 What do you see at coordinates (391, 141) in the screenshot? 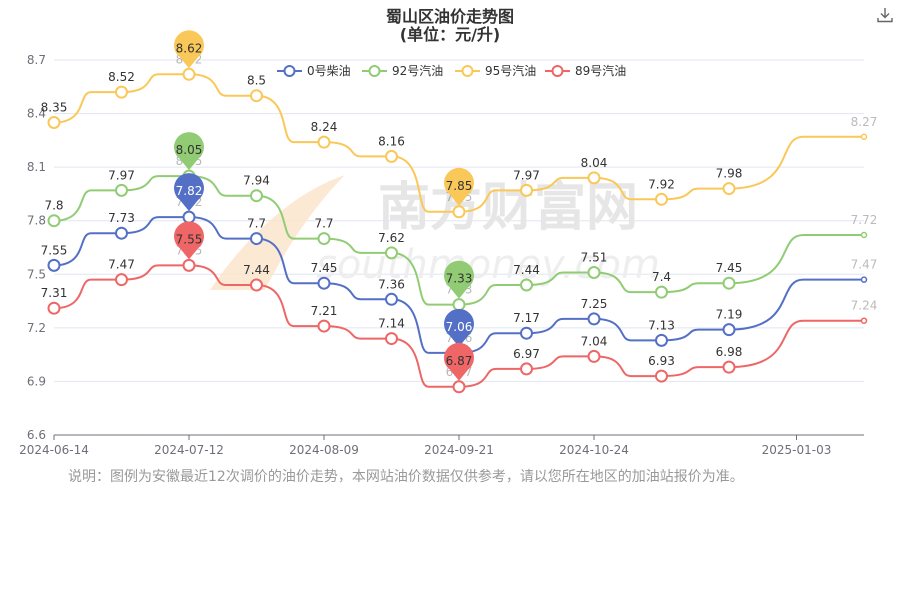
I see `data-label: 8.16` at bounding box center [391, 141].